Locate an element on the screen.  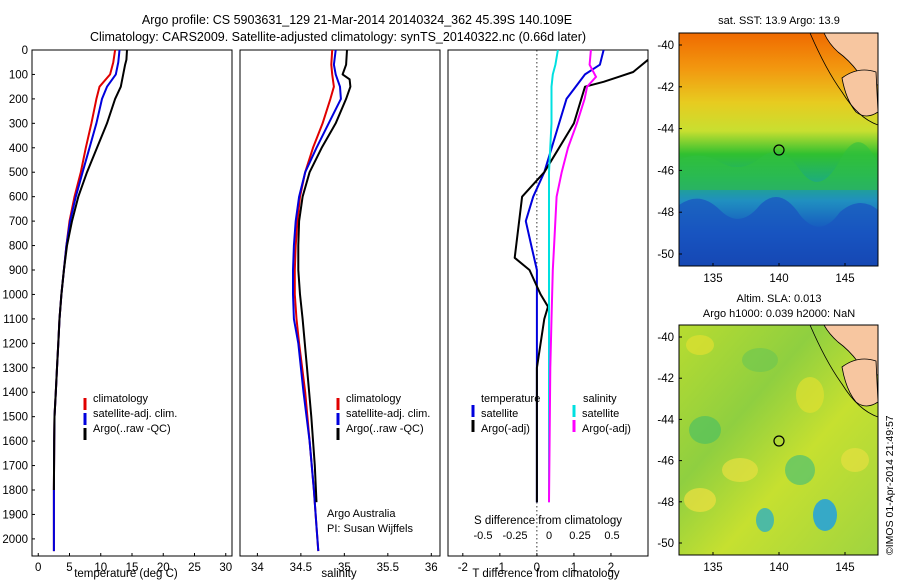
diff-x-label: T difference from climatology is located at coordinates (545, 574).